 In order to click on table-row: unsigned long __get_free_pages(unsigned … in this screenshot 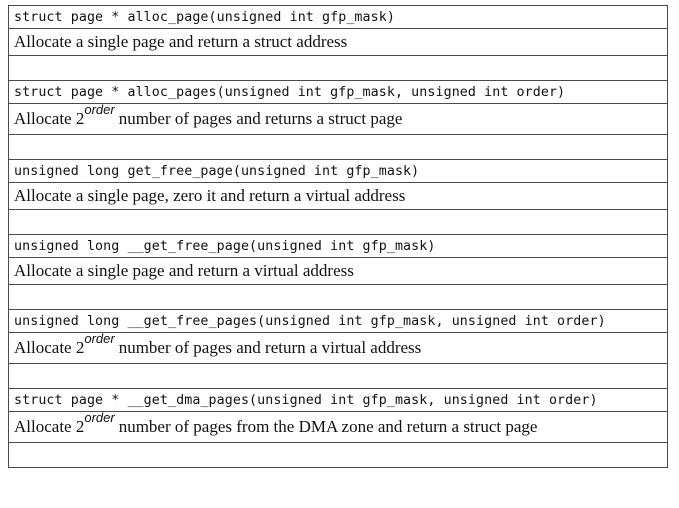, I will do `click(338, 321)`.